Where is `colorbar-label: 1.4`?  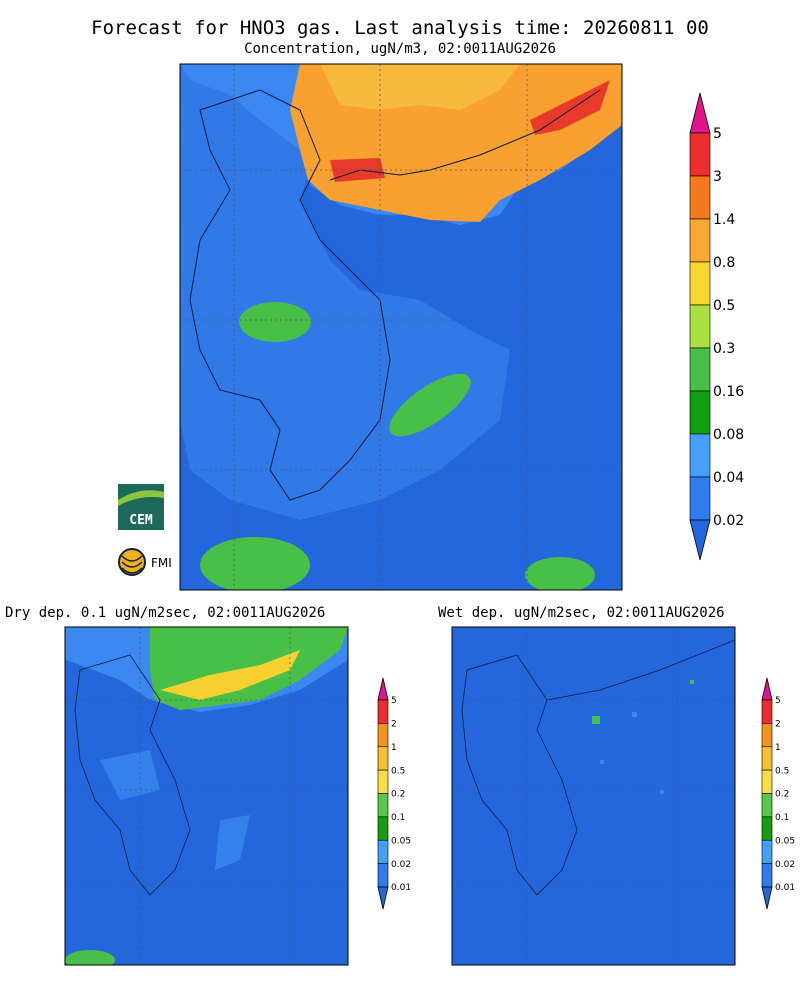 colorbar-label: 1.4 is located at coordinates (724, 220).